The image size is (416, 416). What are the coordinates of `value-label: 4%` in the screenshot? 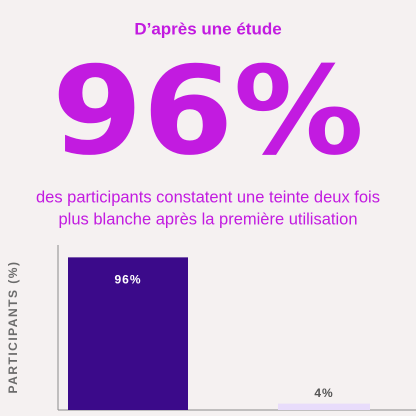 It's located at (323, 393).